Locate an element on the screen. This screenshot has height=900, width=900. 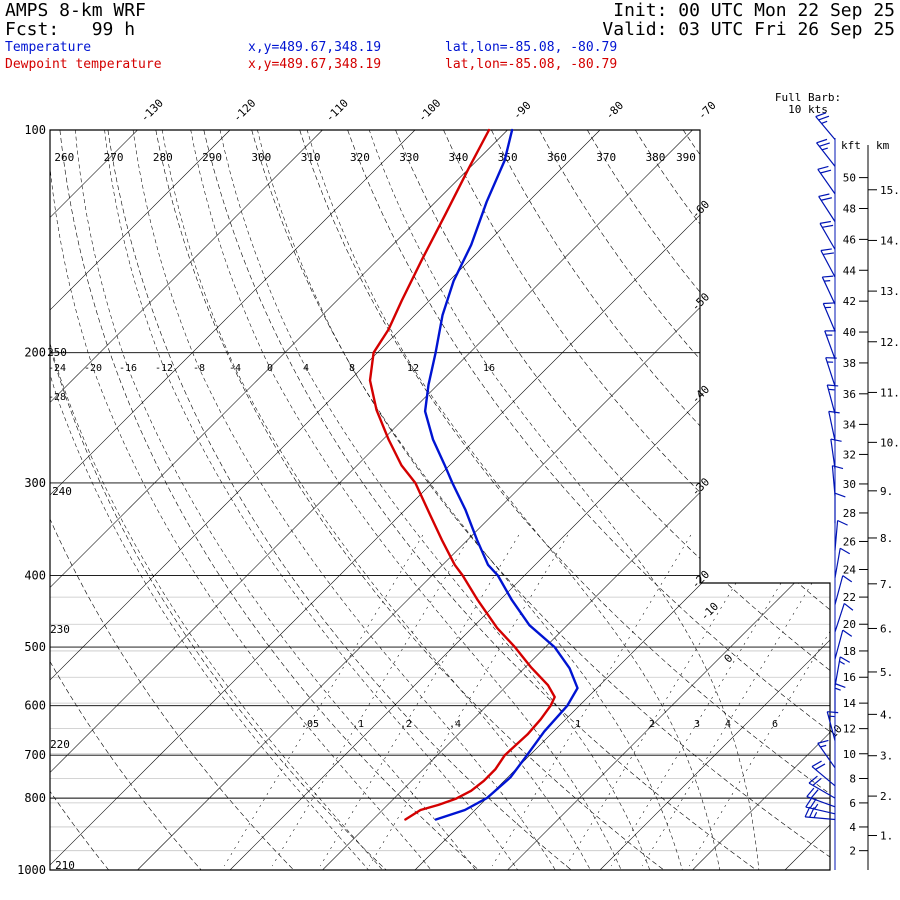
svg-text: 42 is located at coordinates (849, 301).